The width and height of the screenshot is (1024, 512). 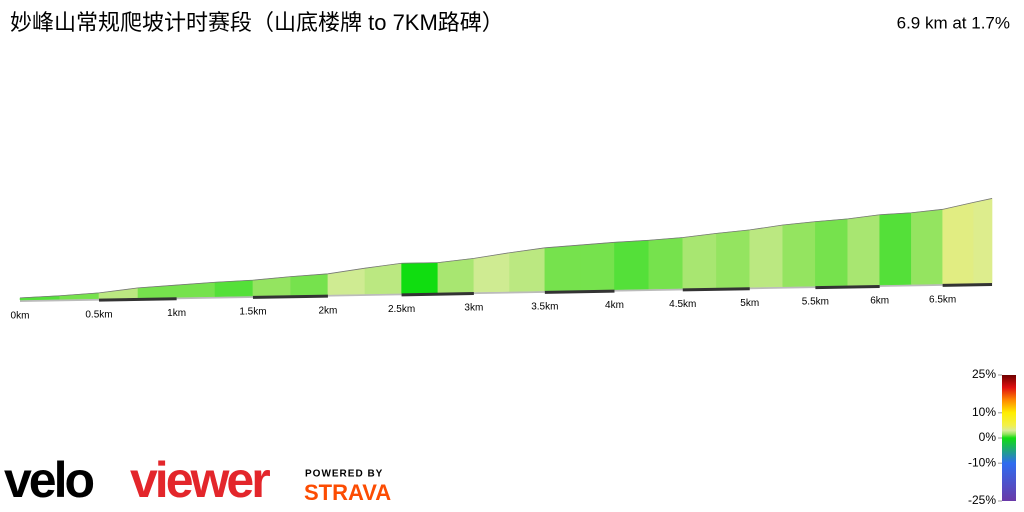 What do you see at coordinates (749, 303) in the screenshot?
I see `x-tick-label: 5km` at bounding box center [749, 303].